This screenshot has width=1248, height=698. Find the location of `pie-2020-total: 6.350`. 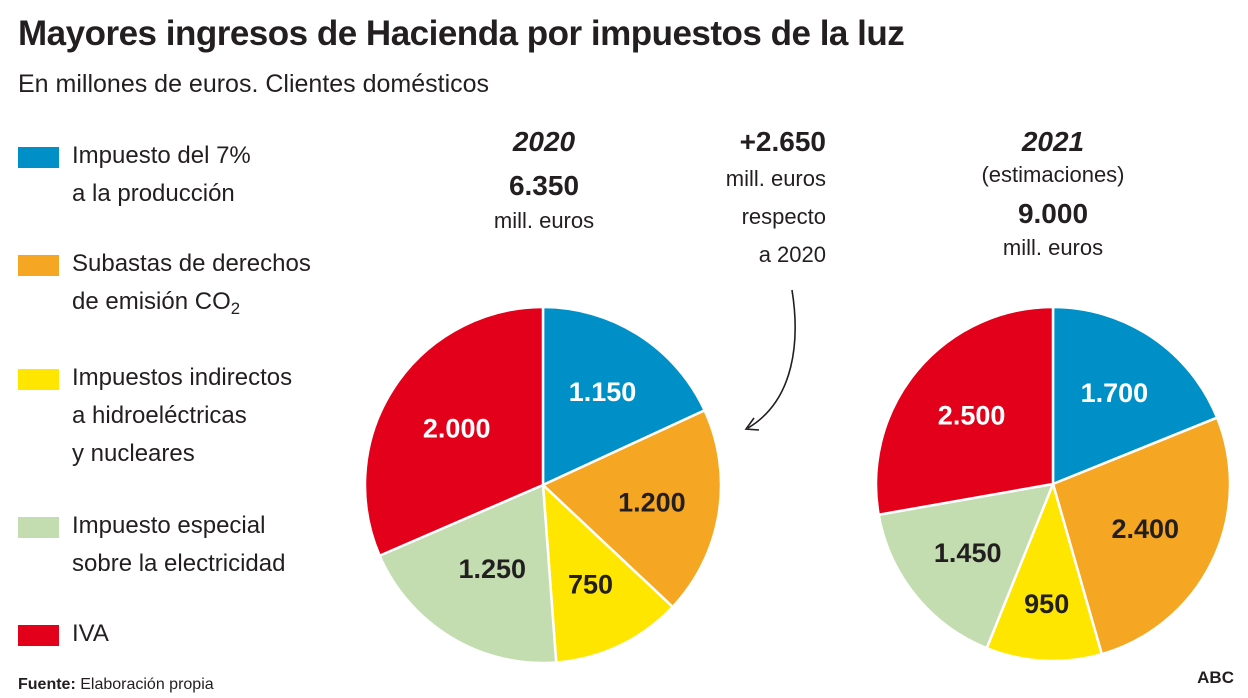

pie-2020-total: 6.350 is located at coordinates (544, 185).